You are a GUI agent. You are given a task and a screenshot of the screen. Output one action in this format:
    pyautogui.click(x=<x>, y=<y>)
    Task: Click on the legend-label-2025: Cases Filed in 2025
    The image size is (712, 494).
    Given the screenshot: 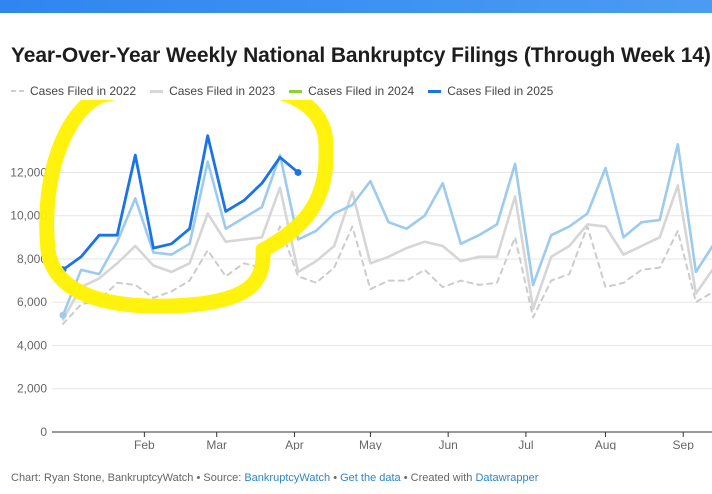 What is the action you would take?
    pyautogui.click(x=500, y=91)
    